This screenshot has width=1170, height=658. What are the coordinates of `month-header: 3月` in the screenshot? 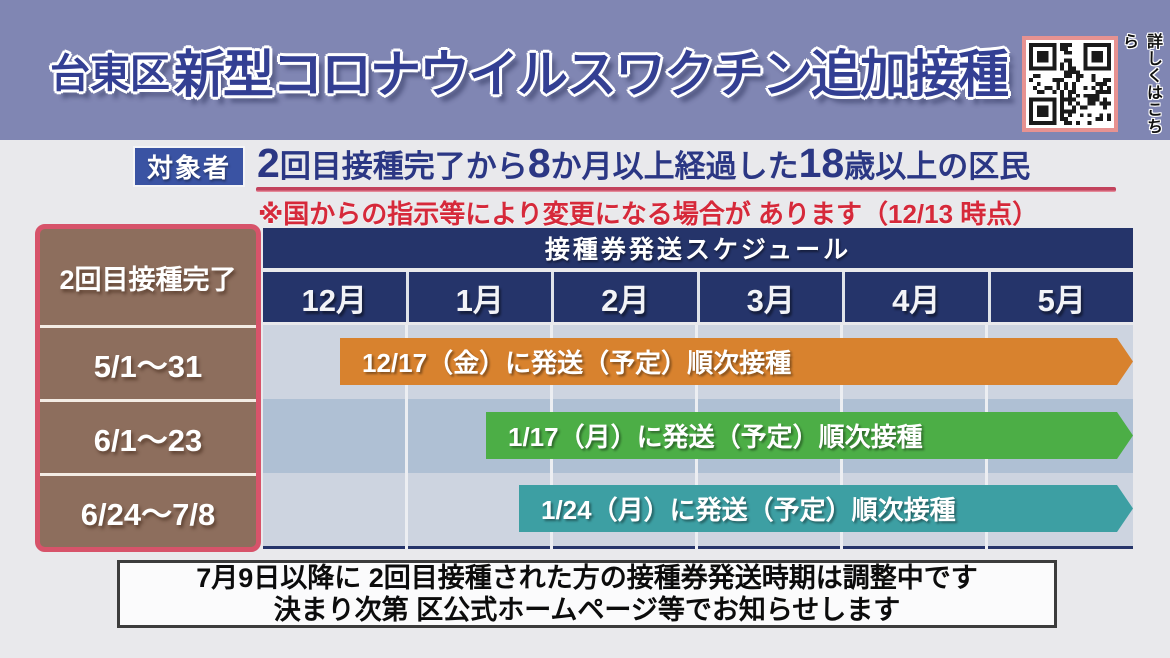 It's located at (769, 297).